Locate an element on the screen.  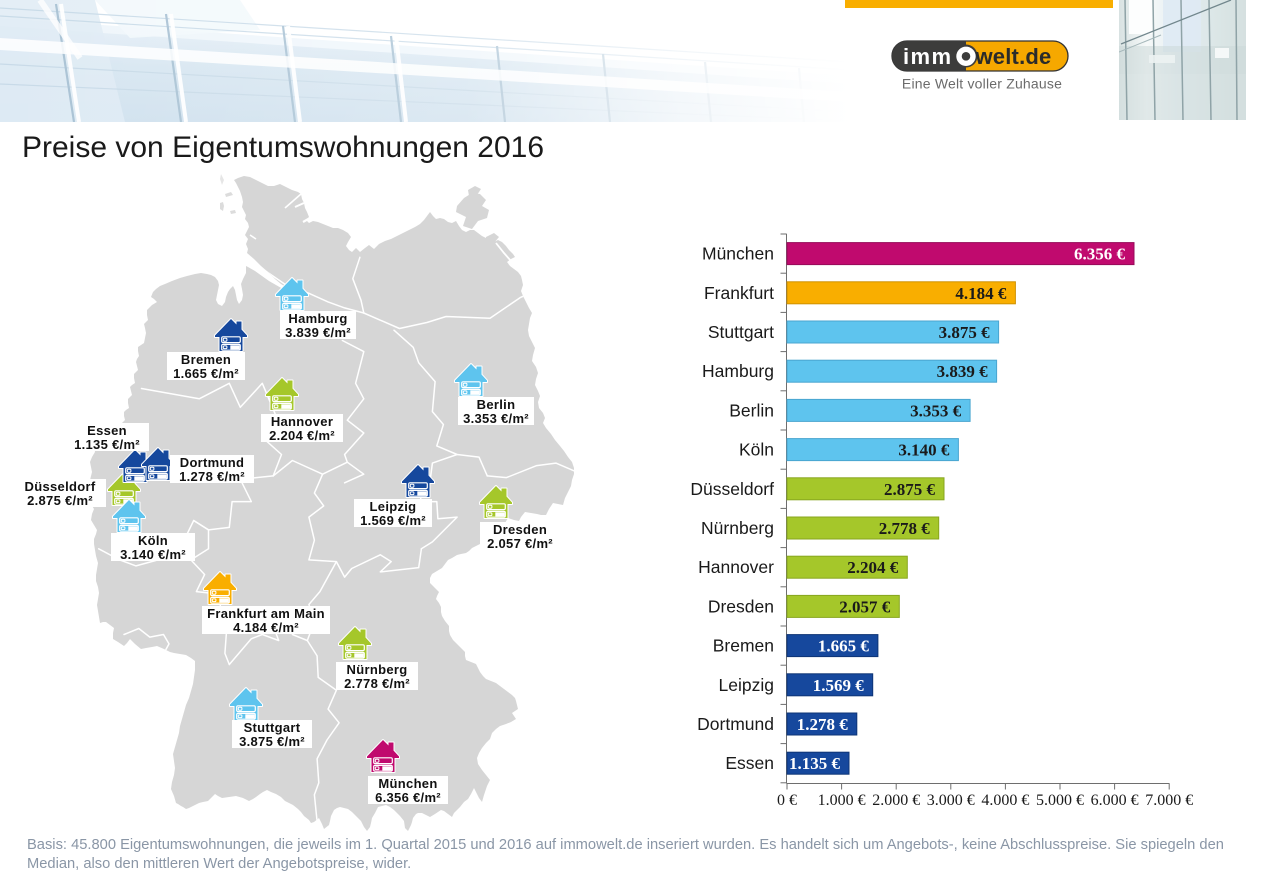
svg-text: 3.875 € is located at coordinates (965, 332).